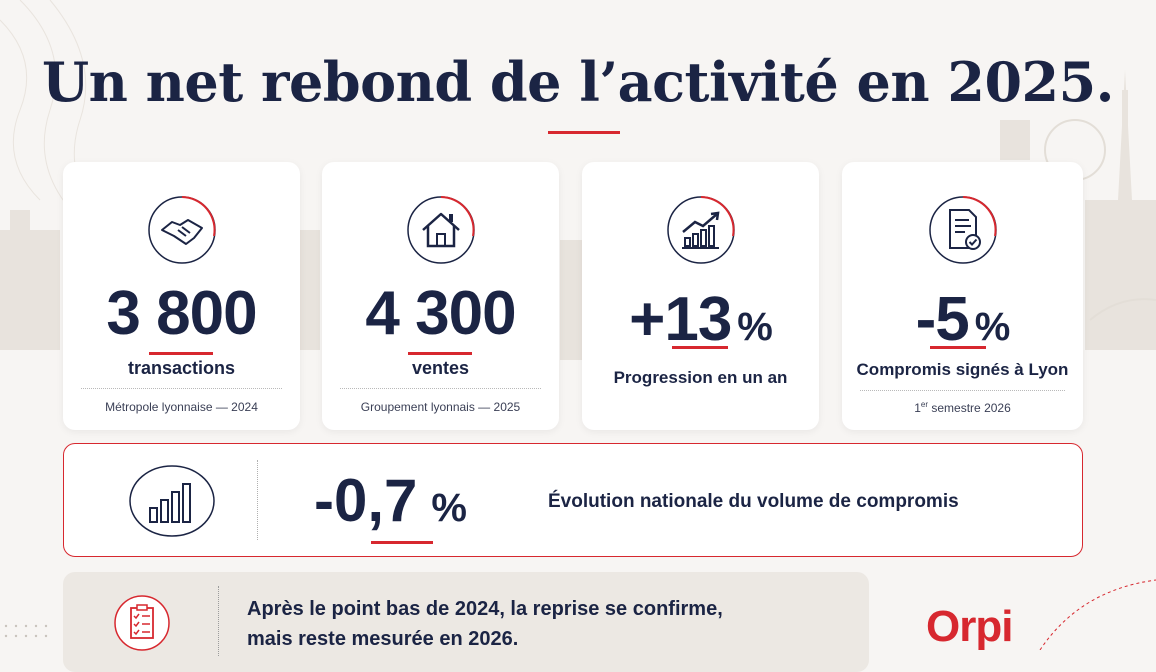 The image size is (1156, 672). Describe the element at coordinates (142, 623) in the screenshot. I see `checklist-icon` at that location.